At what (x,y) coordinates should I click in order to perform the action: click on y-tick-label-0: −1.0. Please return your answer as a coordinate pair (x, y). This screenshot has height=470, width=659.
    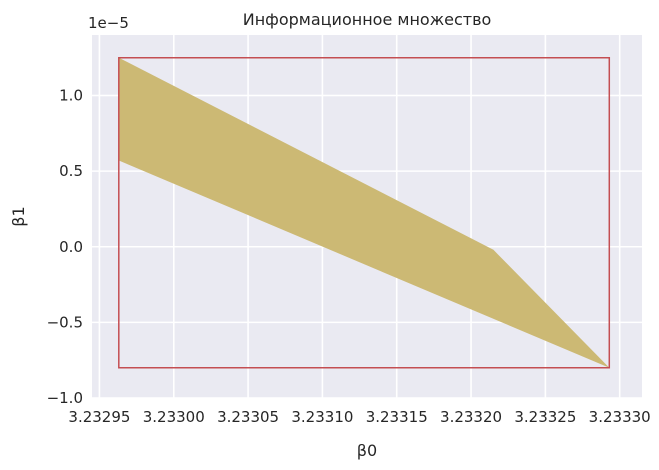
    Looking at the image, I should click on (65, 398).